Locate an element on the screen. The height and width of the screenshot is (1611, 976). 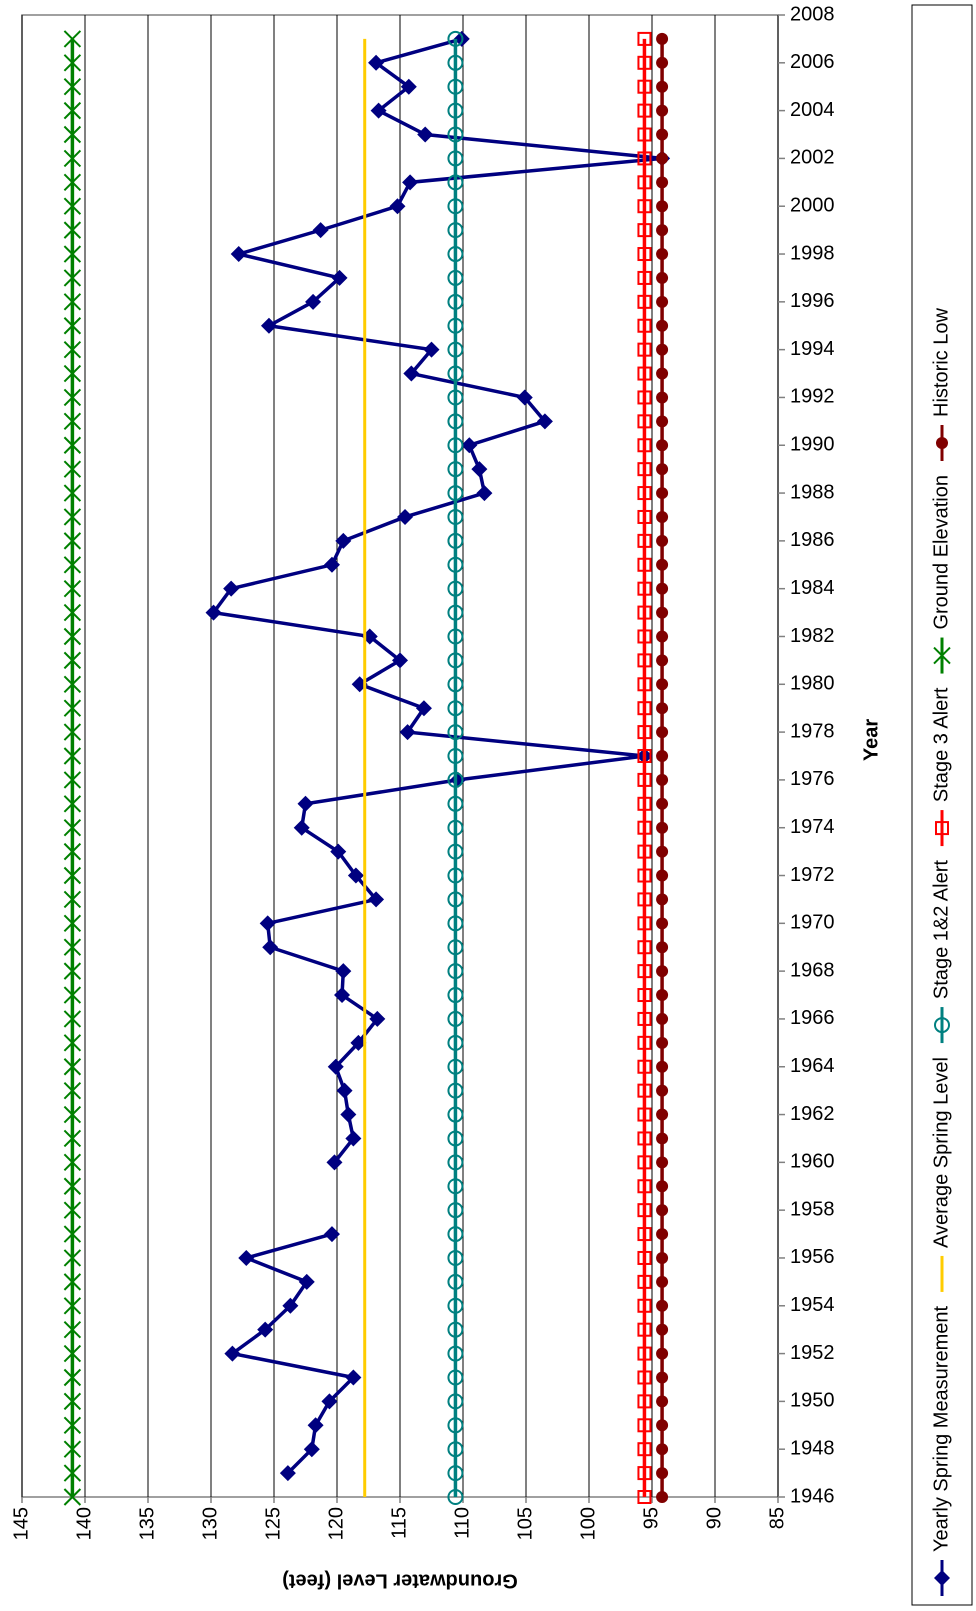
y-tick-label: 115 is located at coordinates (399, 1523).